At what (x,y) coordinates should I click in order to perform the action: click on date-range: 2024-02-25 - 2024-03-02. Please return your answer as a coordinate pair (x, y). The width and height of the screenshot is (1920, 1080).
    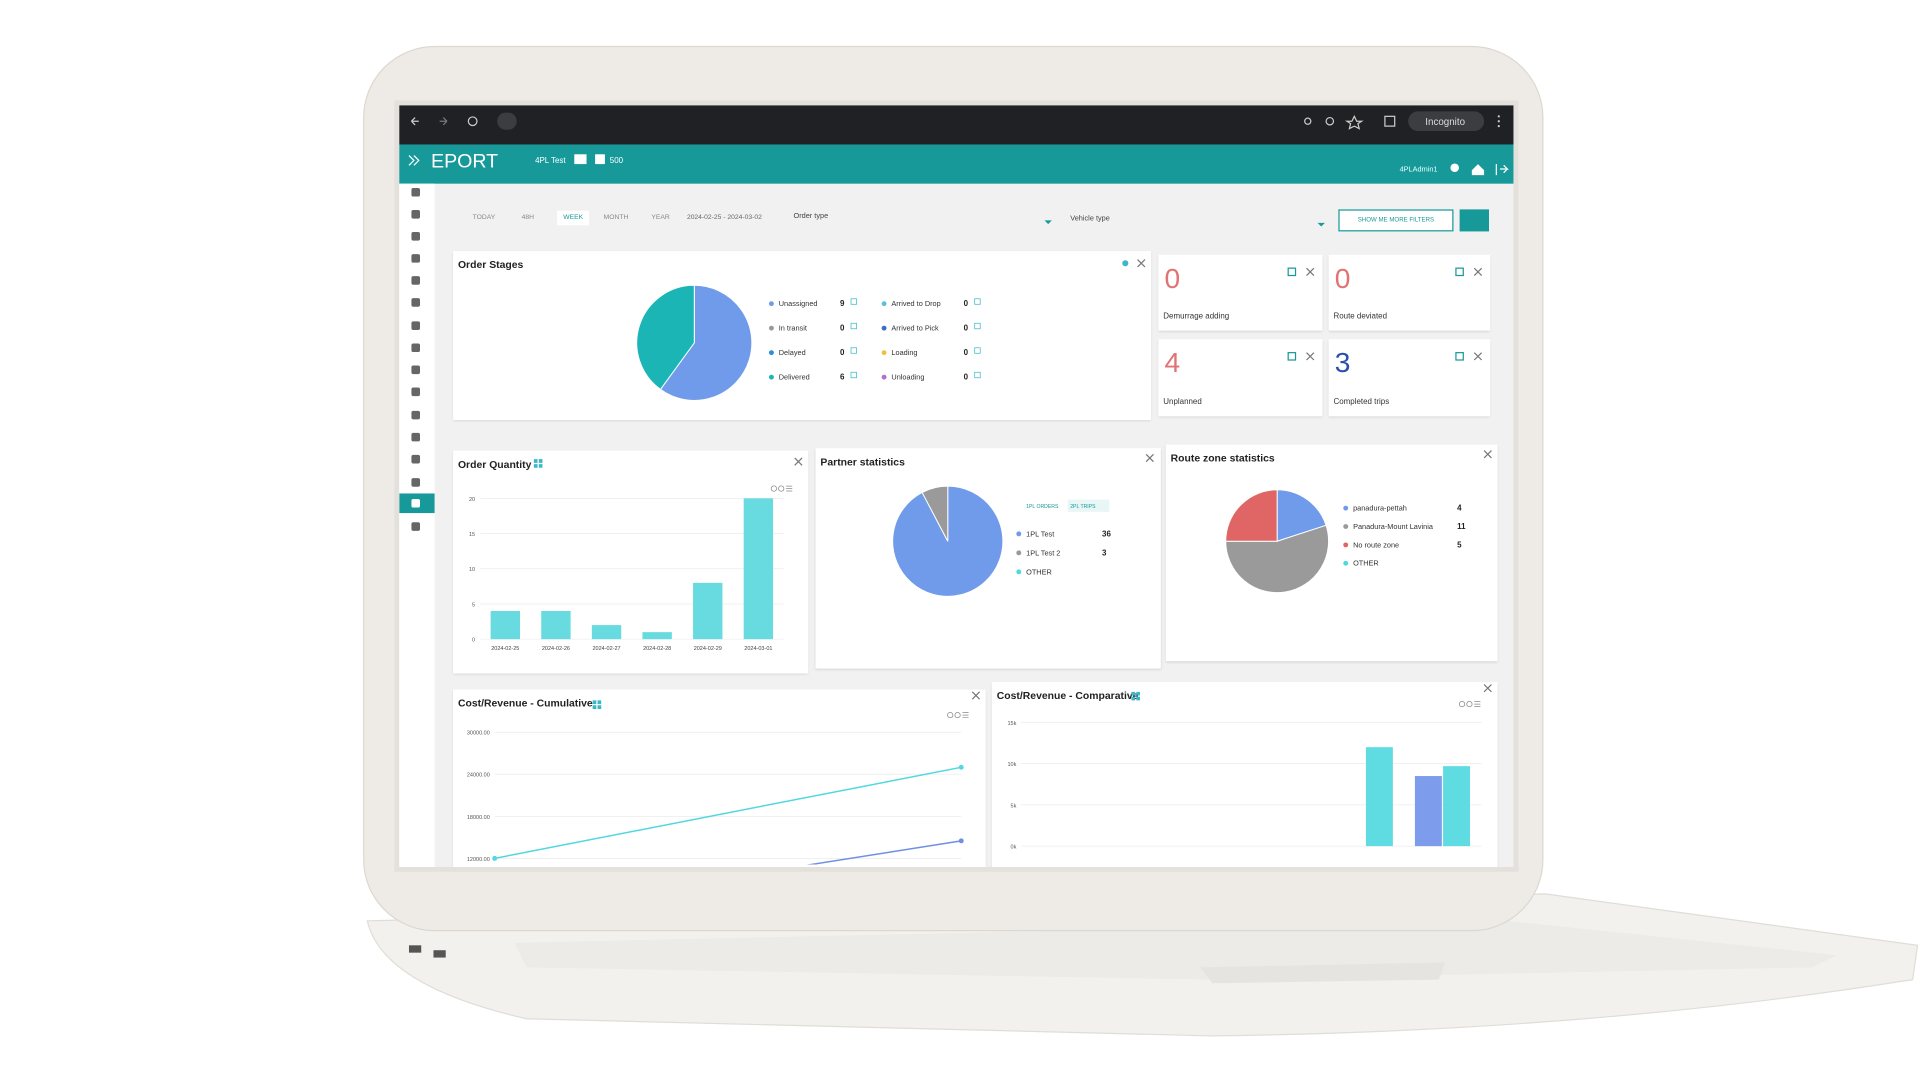
    Looking at the image, I should click on (724, 218).